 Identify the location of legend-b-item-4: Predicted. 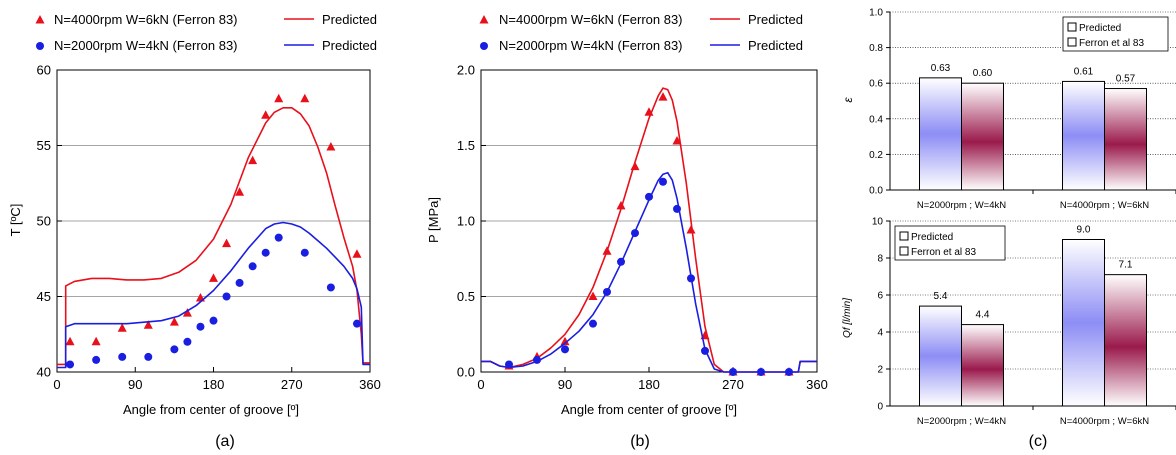
(775, 45).